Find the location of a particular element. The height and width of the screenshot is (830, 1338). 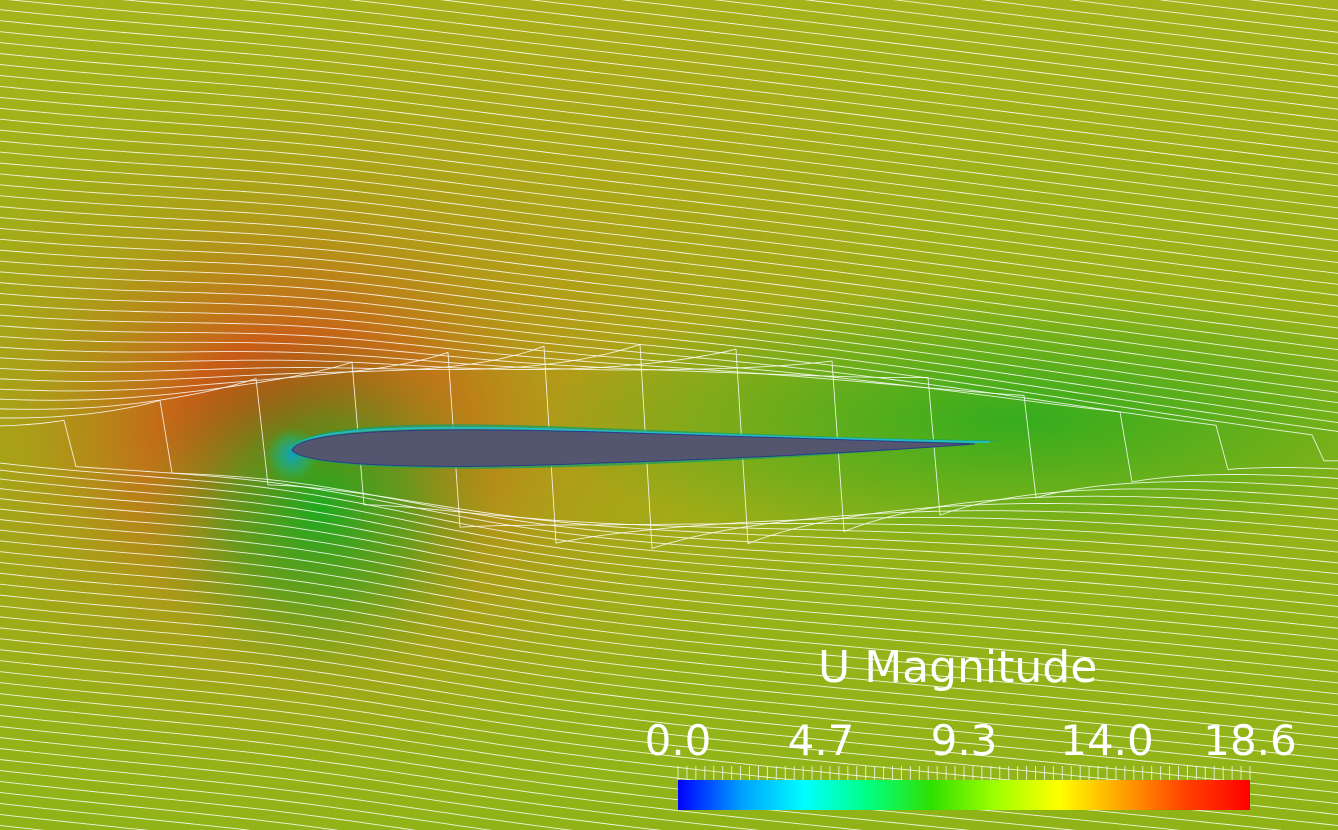

legend-tick-label: 9.3 is located at coordinates (964, 740).